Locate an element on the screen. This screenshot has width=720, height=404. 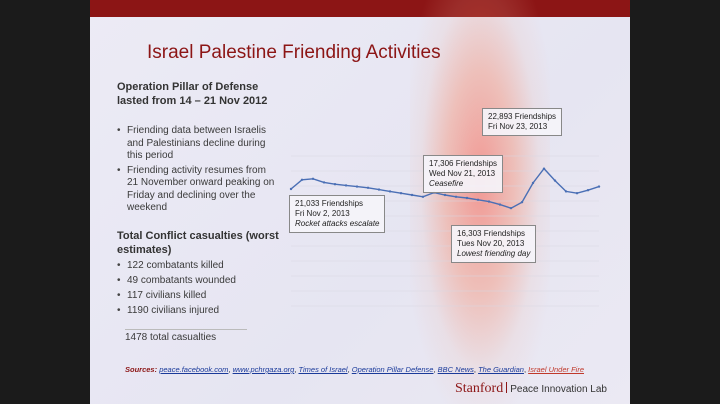
stanford-logo: Stanford Peace Innovation Lab is located at coordinates (531, 389).